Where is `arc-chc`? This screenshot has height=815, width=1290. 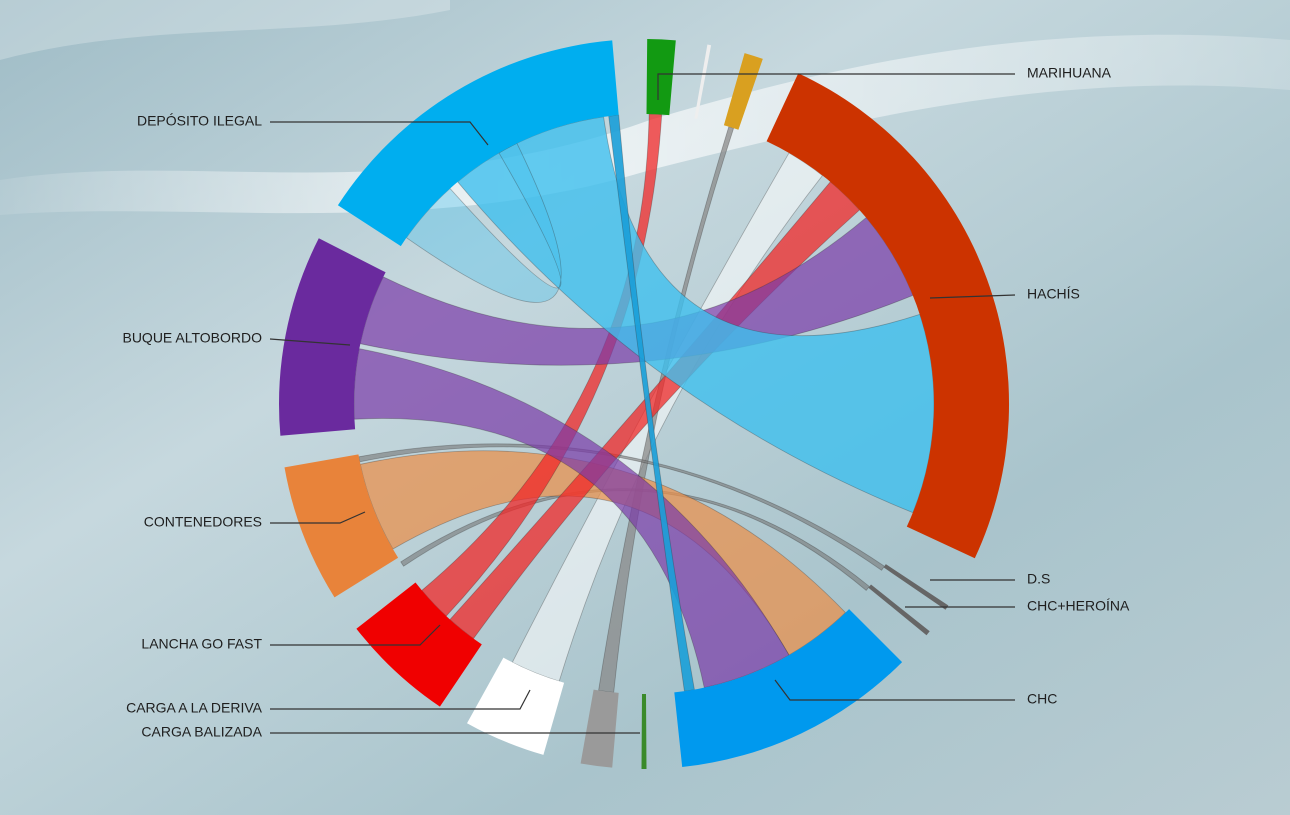 arc-chc is located at coordinates (788, 688).